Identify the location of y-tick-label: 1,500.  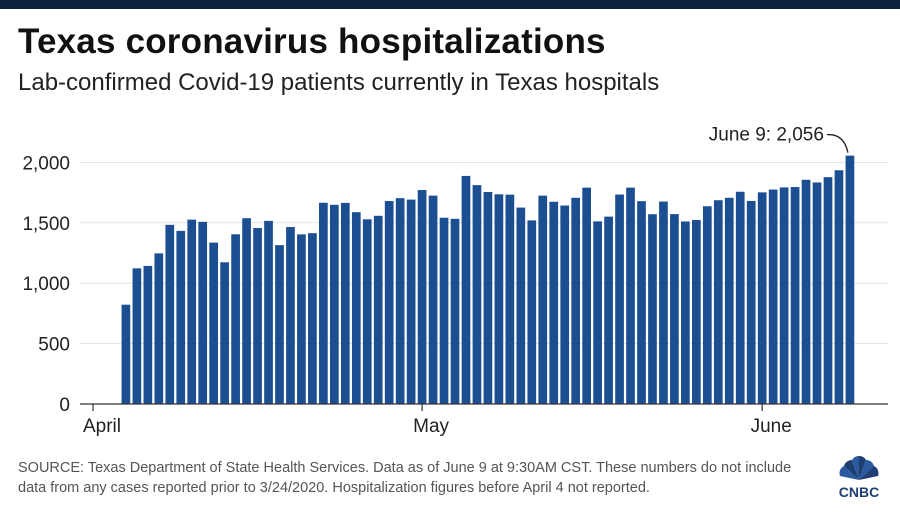
(46, 224).